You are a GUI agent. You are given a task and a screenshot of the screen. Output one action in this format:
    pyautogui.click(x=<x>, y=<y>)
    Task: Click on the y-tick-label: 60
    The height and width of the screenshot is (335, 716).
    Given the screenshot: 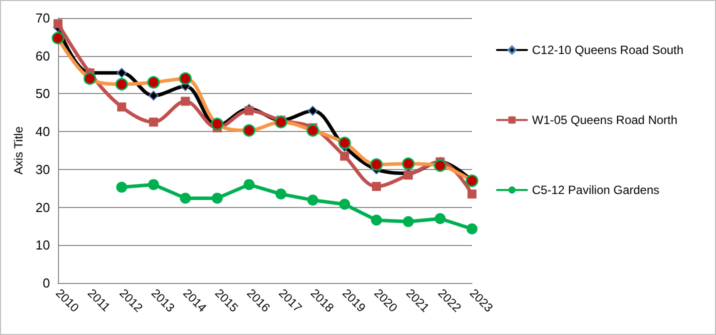 What is the action you would take?
    pyautogui.click(x=43, y=56)
    